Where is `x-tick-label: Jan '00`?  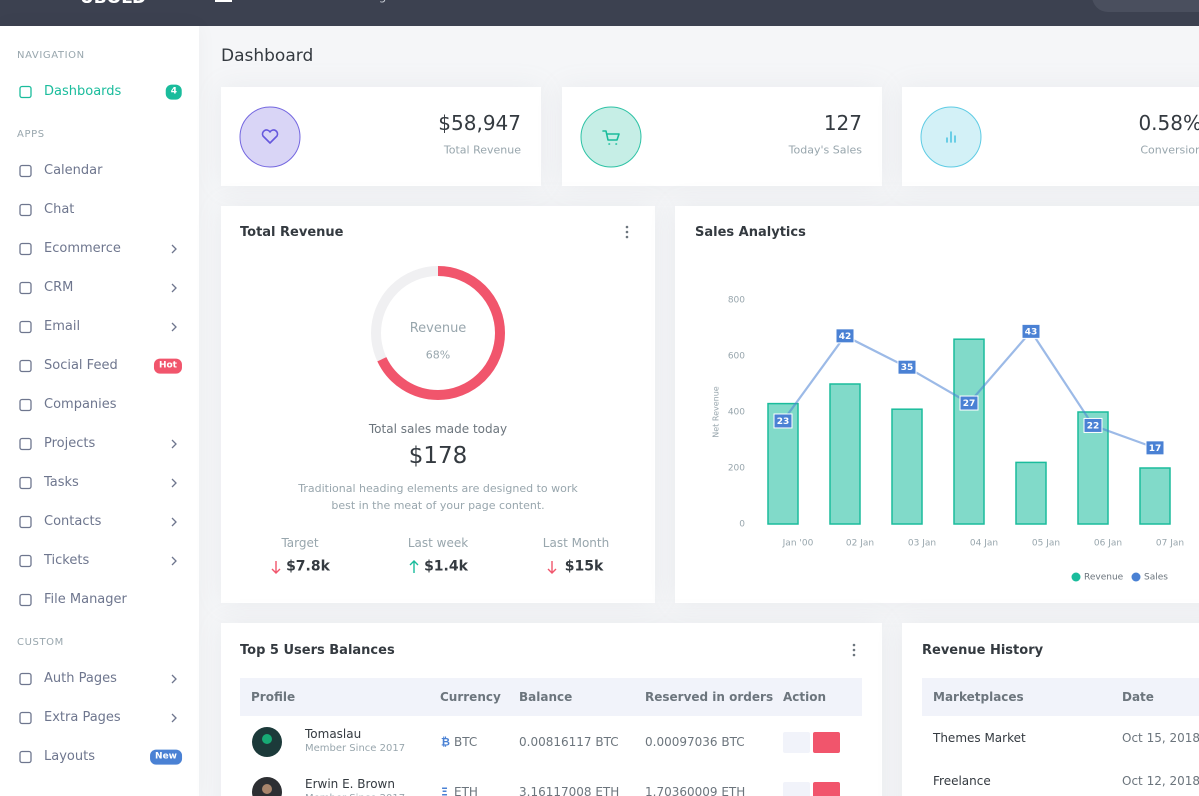
x-tick-label: Jan '00 is located at coordinates (798, 544).